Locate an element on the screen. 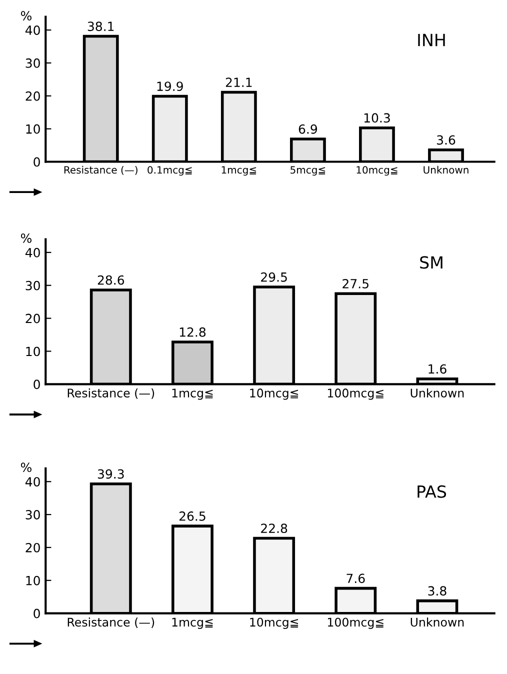  text: PAS is located at coordinates (432, 491).